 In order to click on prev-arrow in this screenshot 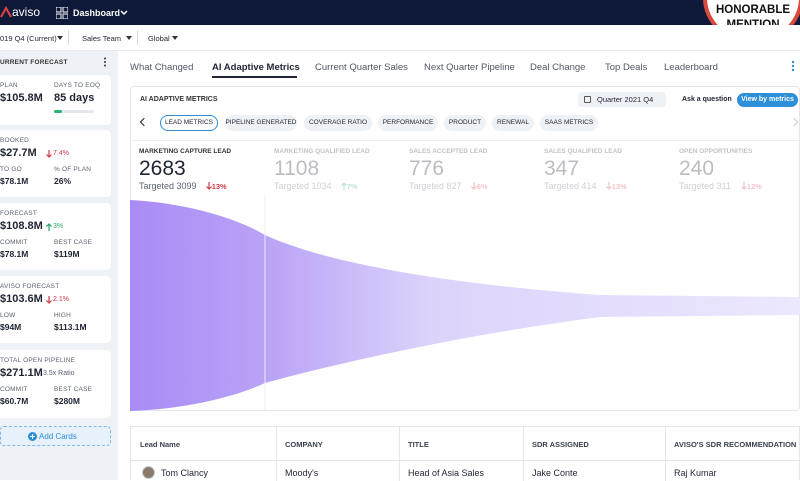, I will do `click(144, 122)`.